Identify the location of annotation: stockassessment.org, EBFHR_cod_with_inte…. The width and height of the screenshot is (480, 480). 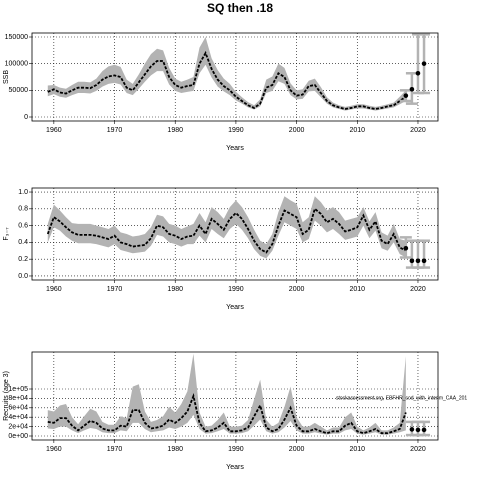
(401, 398).